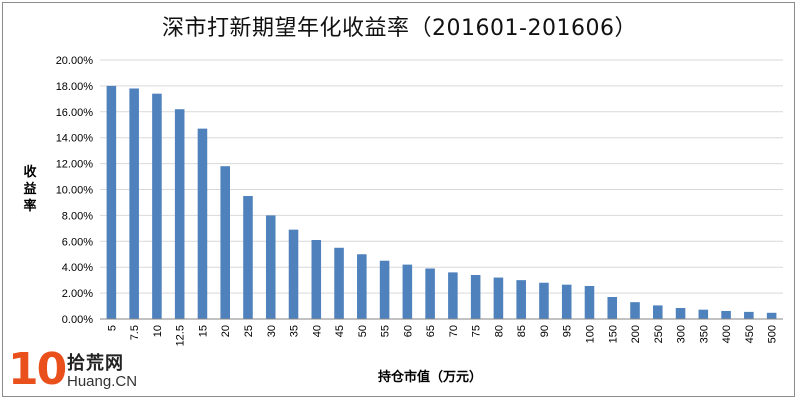 This screenshot has width=799, height=401. I want to click on y-tick-label: 20.00%, so click(75, 61).